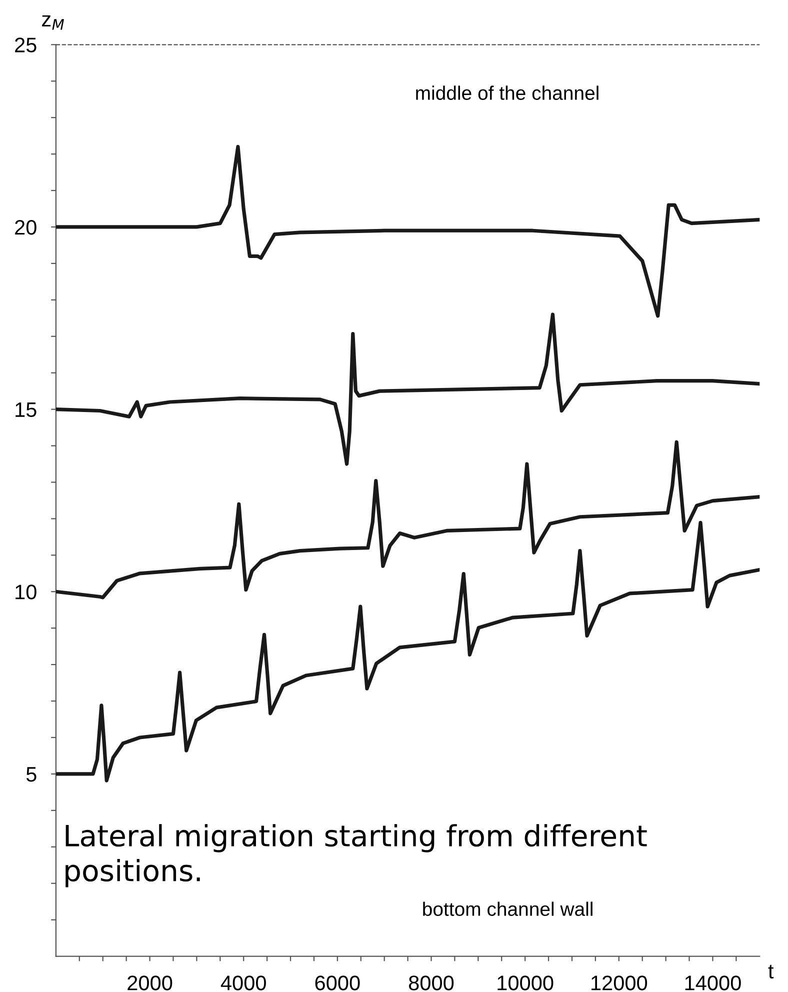  I want to click on y-tick-label: 25, so click(25, 45).